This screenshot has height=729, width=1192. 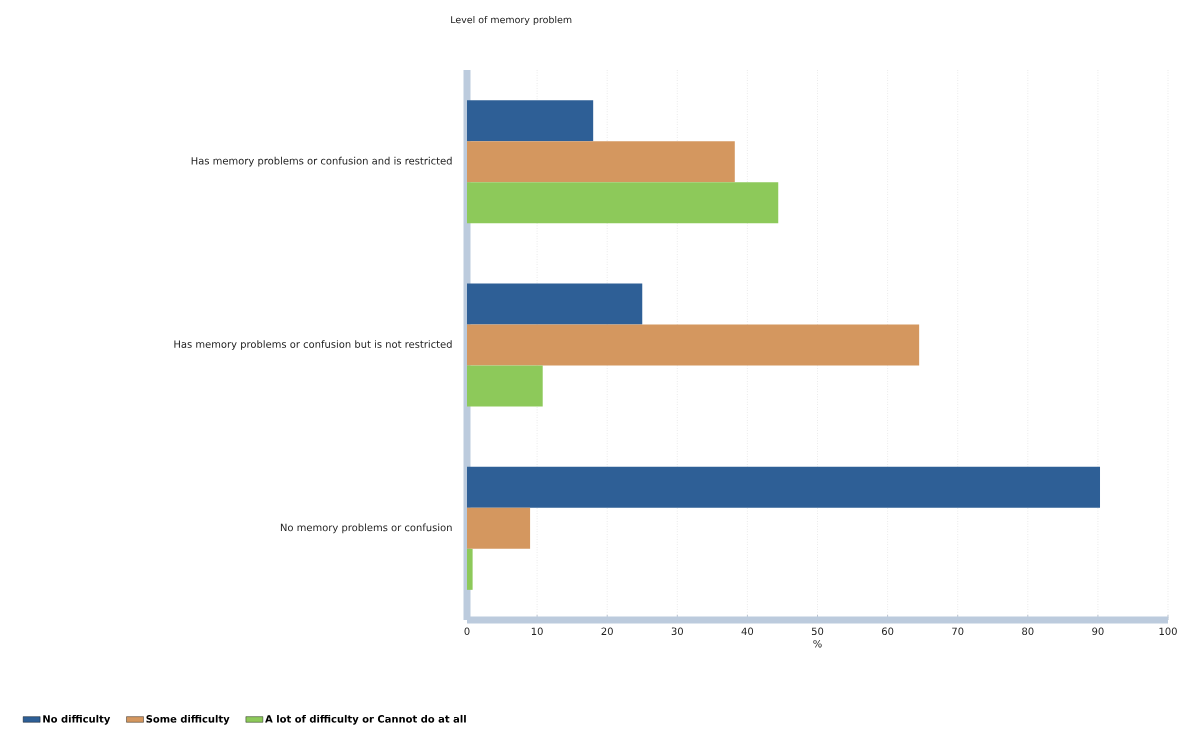 What do you see at coordinates (1028, 631) in the screenshot?
I see `x-tick-label: 80` at bounding box center [1028, 631].